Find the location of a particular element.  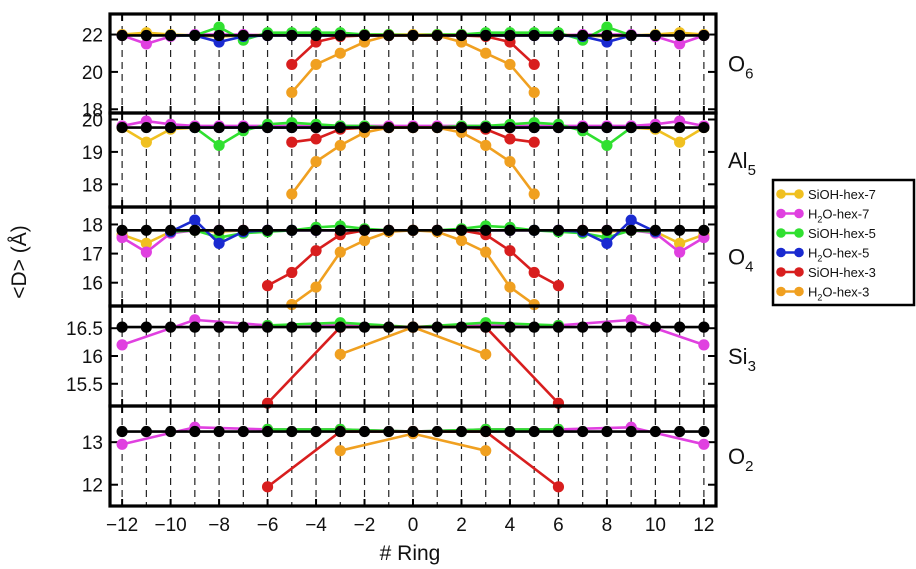

legend-label: H2O-hex-3 is located at coordinates (838, 294).